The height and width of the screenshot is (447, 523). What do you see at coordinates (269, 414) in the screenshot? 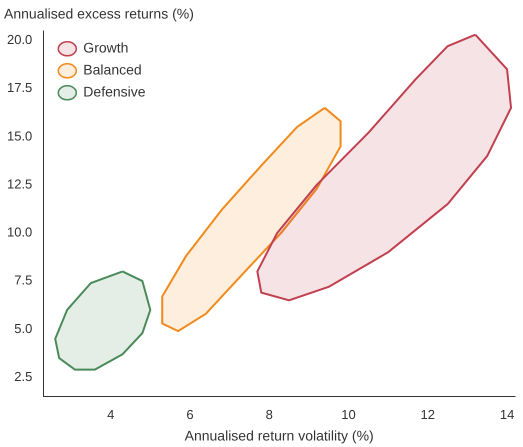
I see `x-tick-label: 8` at bounding box center [269, 414].